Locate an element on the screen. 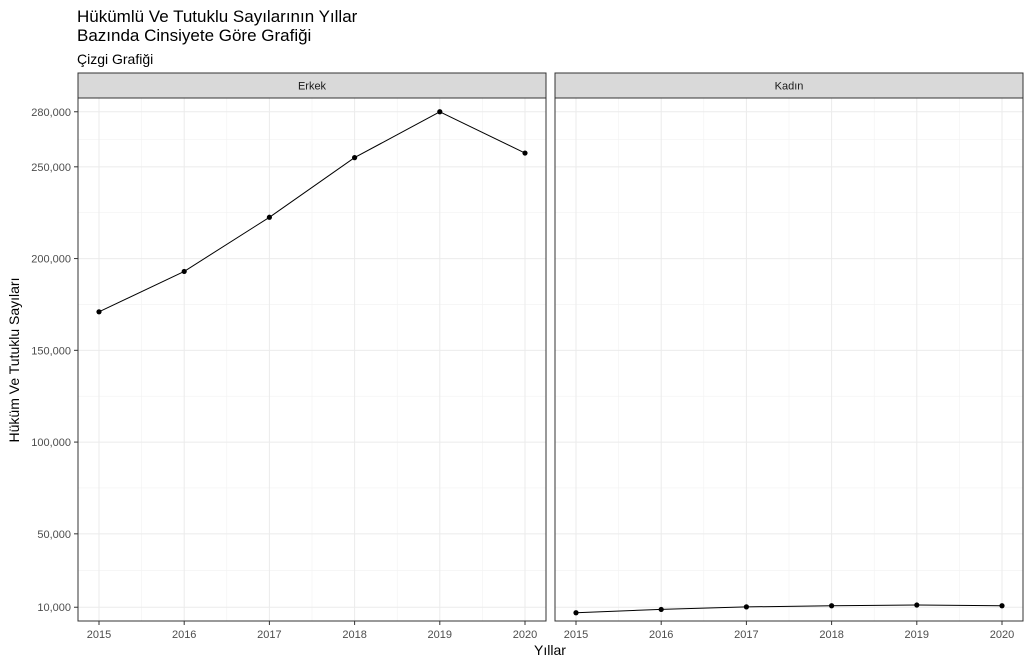  y-tick-label: 280,000 is located at coordinates (51, 113).